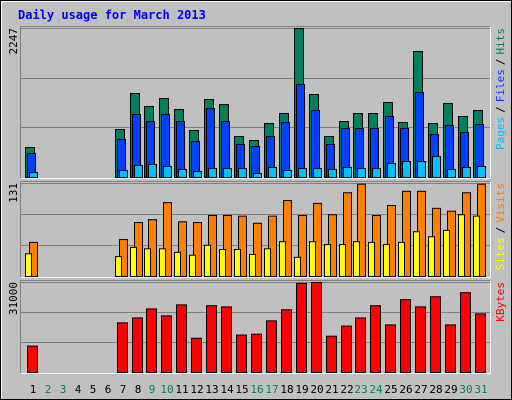 The width and height of the screenshot is (512, 400). Describe the element at coordinates (152, 389) in the screenshot. I see `x-tick-label: 9` at that location.